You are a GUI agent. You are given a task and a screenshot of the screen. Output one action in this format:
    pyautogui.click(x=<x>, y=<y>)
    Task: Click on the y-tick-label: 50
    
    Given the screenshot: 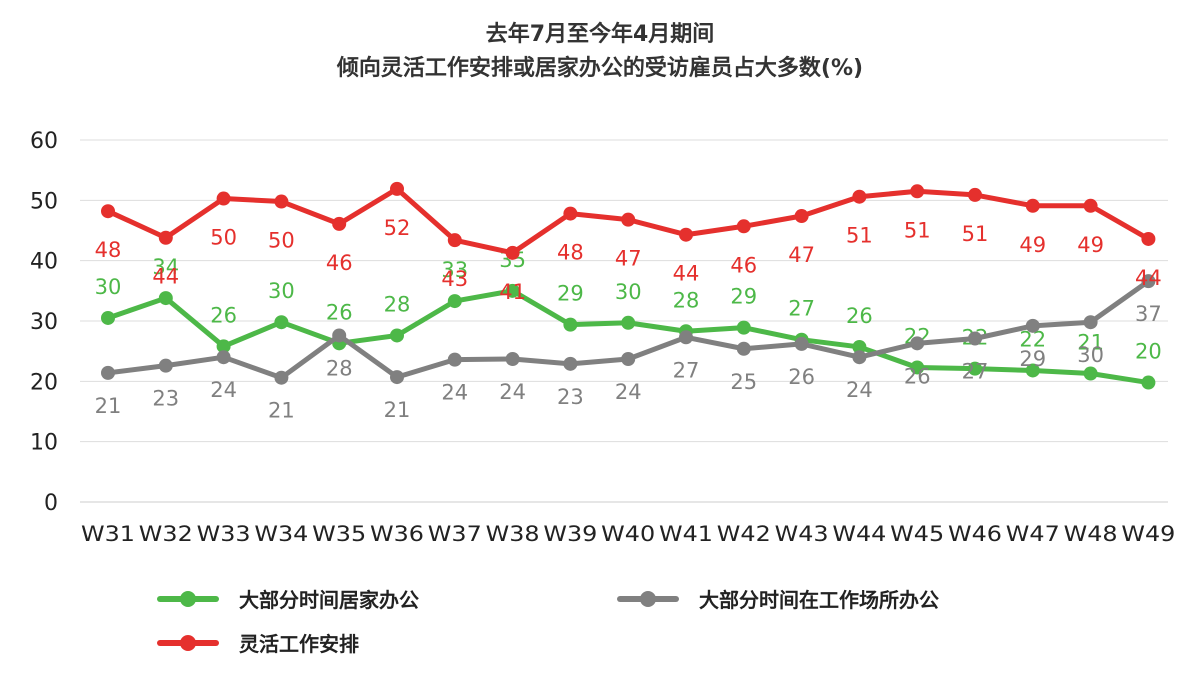 What is the action you would take?
    pyautogui.click(x=44, y=201)
    